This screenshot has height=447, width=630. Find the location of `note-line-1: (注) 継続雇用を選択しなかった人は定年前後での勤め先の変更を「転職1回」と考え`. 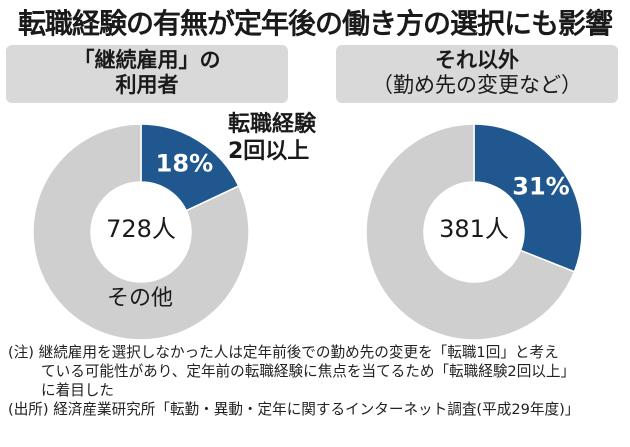

note-line-1: (注) 継続雇用を選択しなかった人は定年前後での勤め先の変更を「転職1回」と考え is located at coordinates (283, 352).